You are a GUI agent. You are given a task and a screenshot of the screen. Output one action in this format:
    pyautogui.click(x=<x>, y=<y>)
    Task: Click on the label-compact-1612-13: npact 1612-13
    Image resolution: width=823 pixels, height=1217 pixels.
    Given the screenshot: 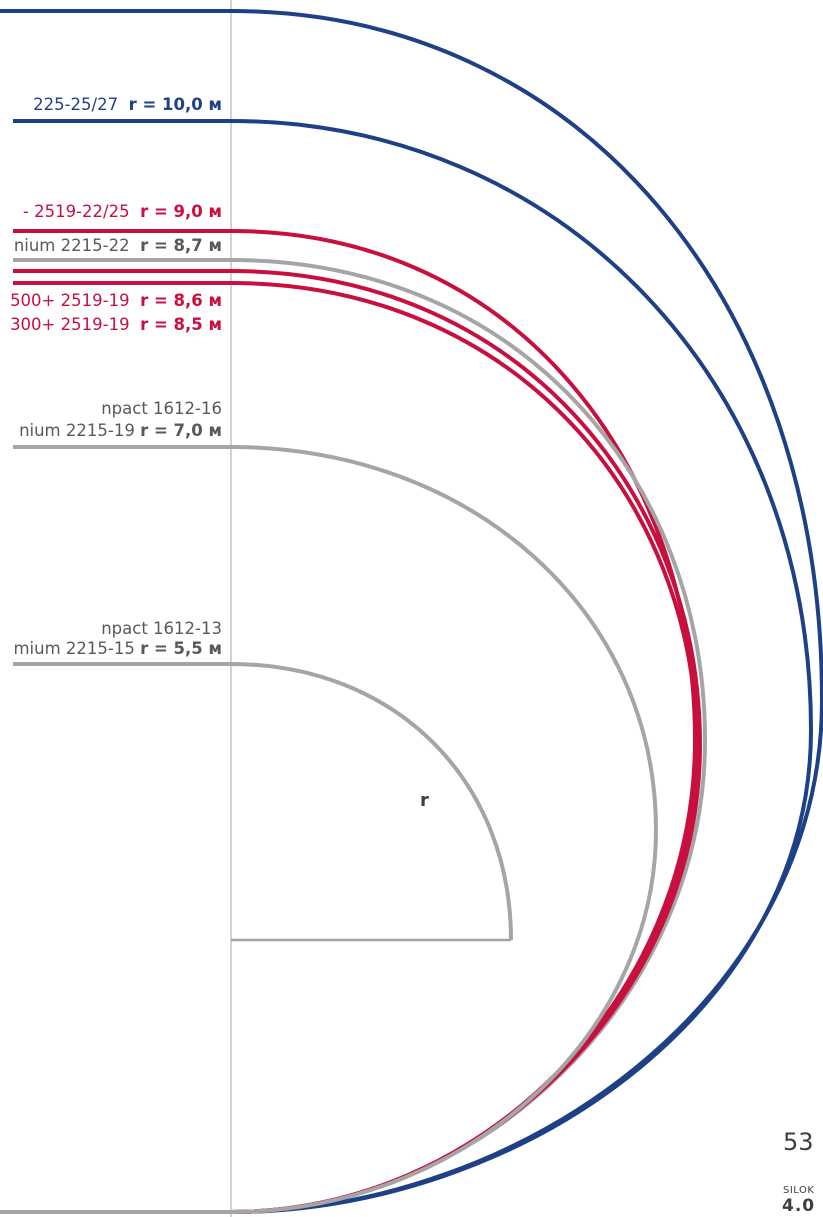 What is the action you would take?
    pyautogui.click(x=161, y=629)
    